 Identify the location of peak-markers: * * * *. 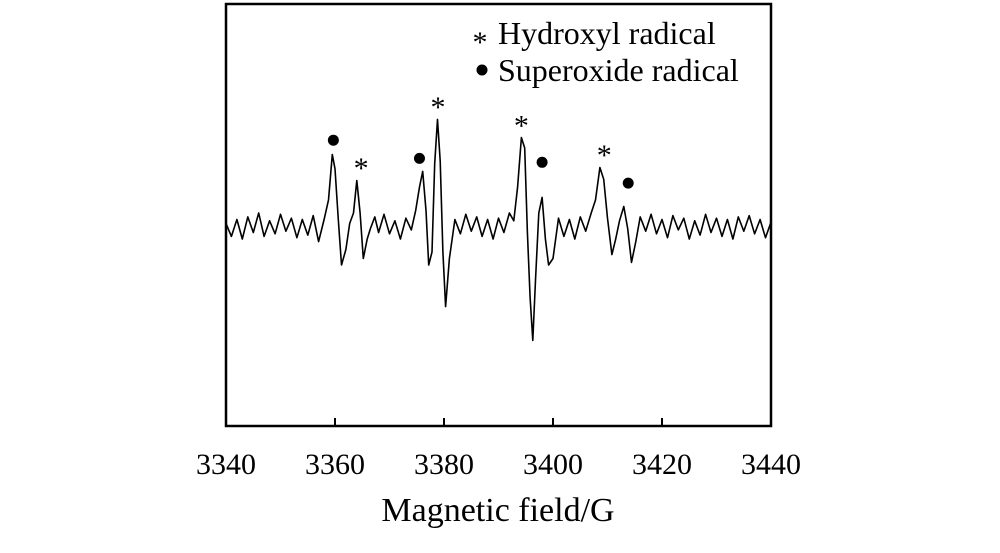
(480, 140).